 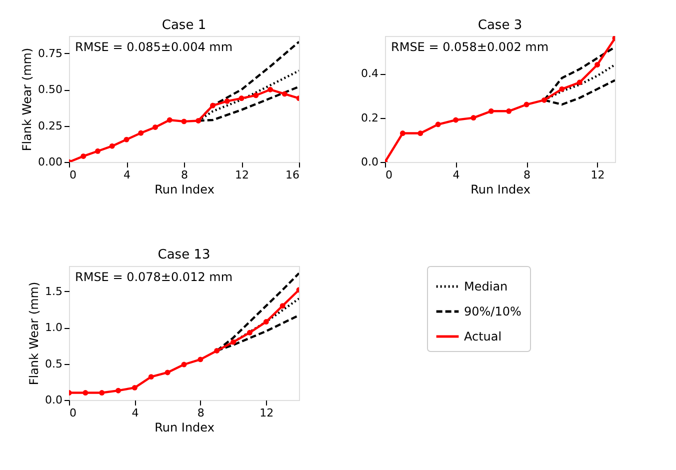 I want to click on y-tick-label: 0.00, so click(x=50, y=162).